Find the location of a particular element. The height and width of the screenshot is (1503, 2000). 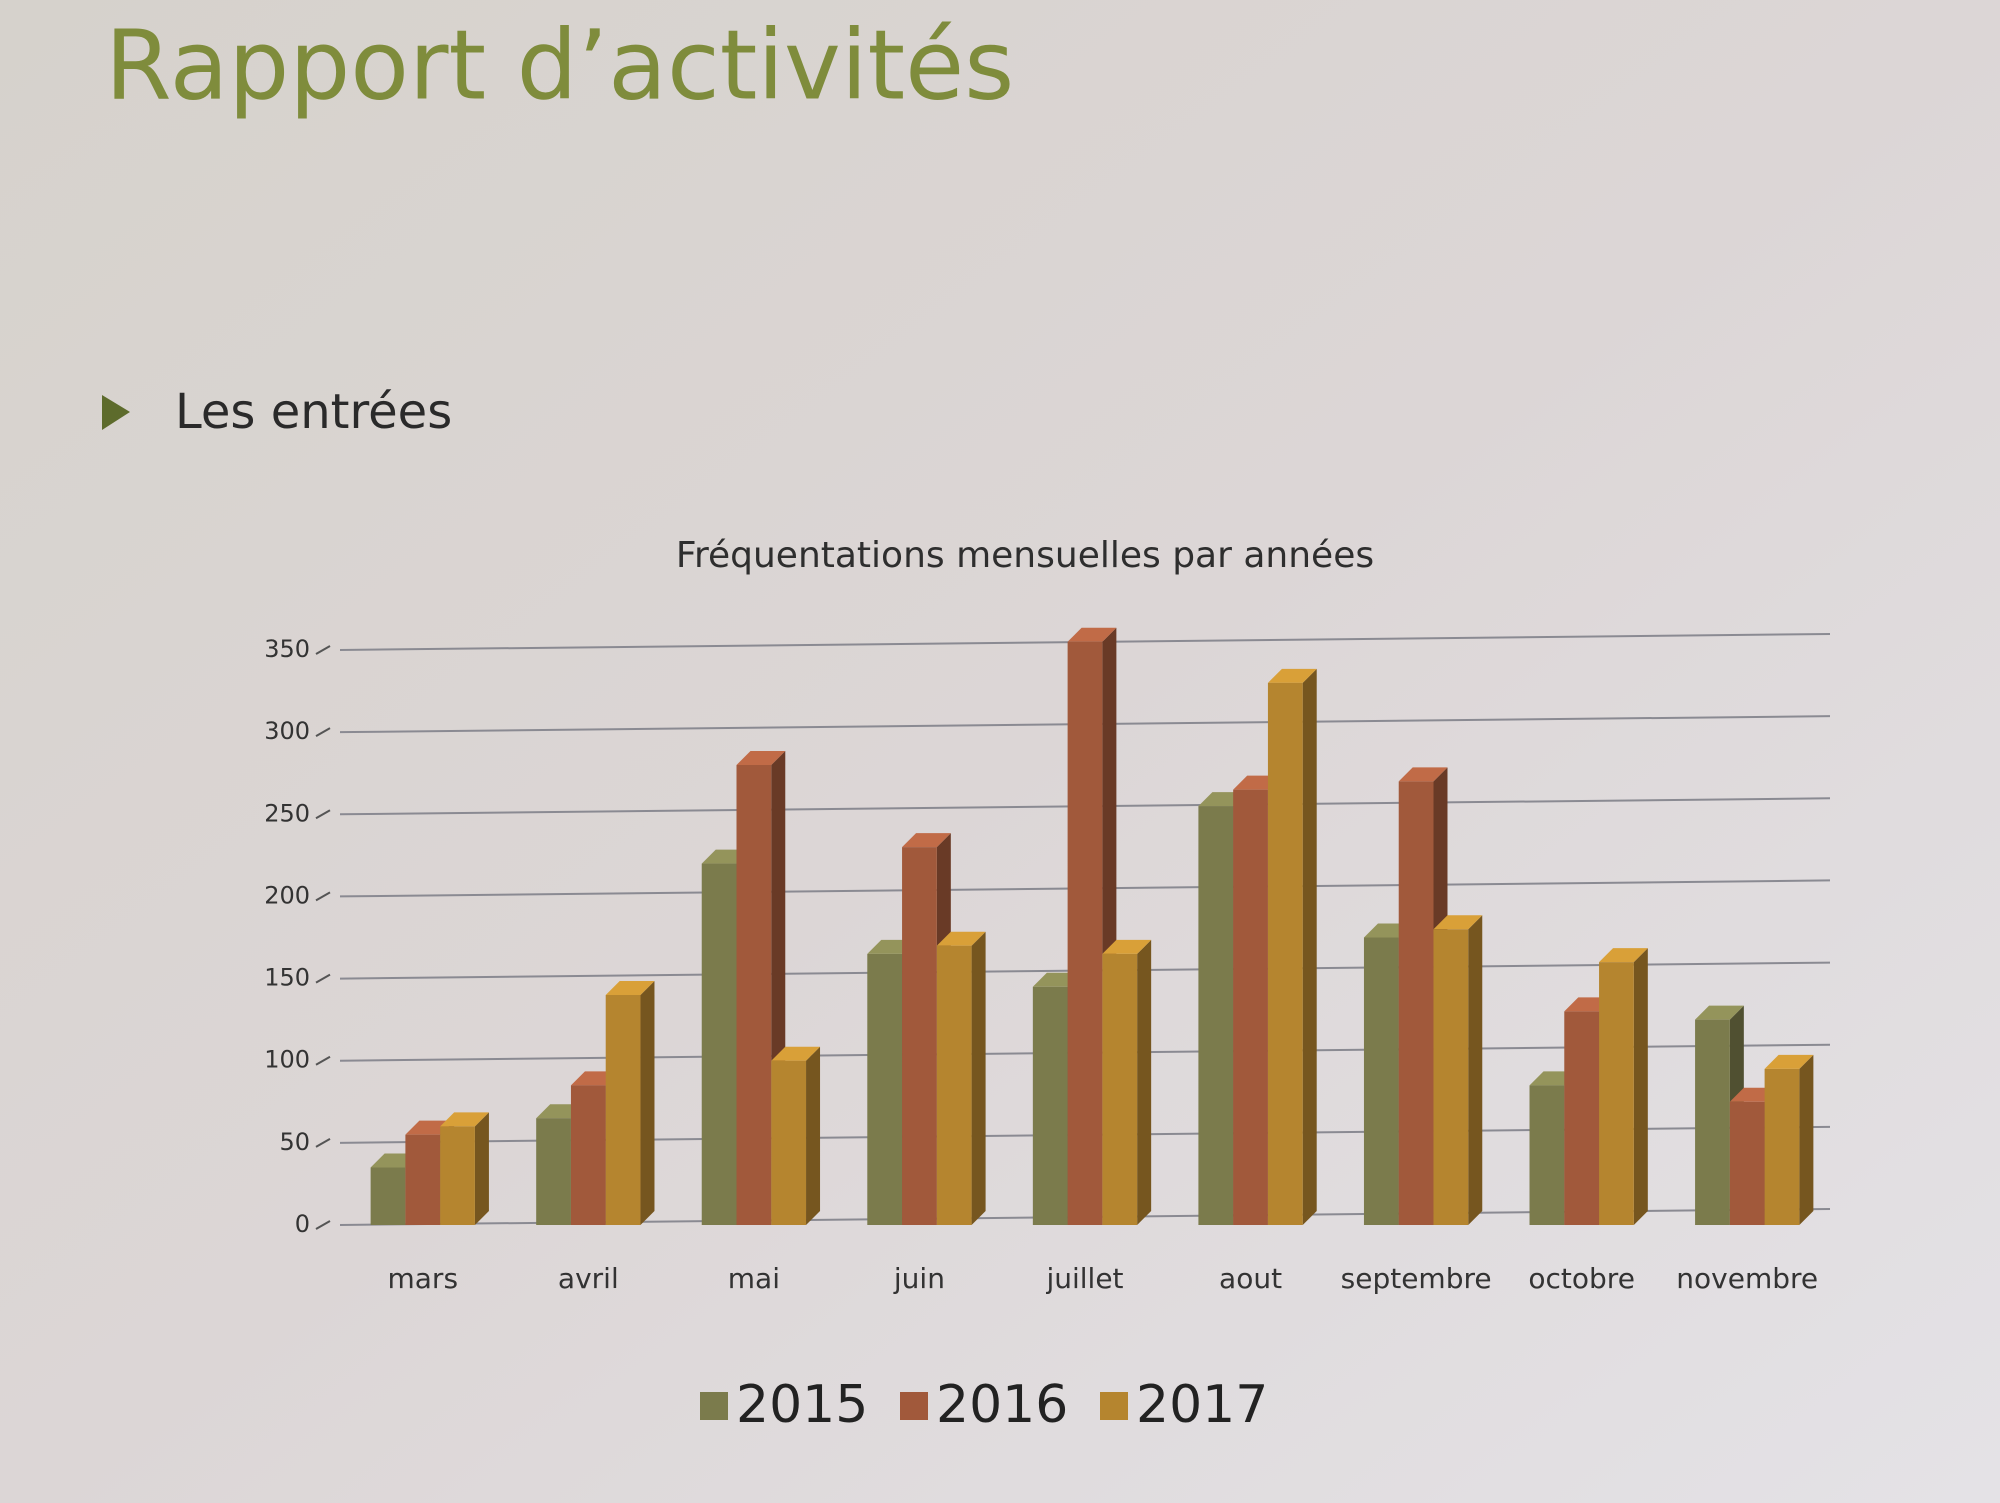

legend-label: 2016 is located at coordinates (1002, 1405).